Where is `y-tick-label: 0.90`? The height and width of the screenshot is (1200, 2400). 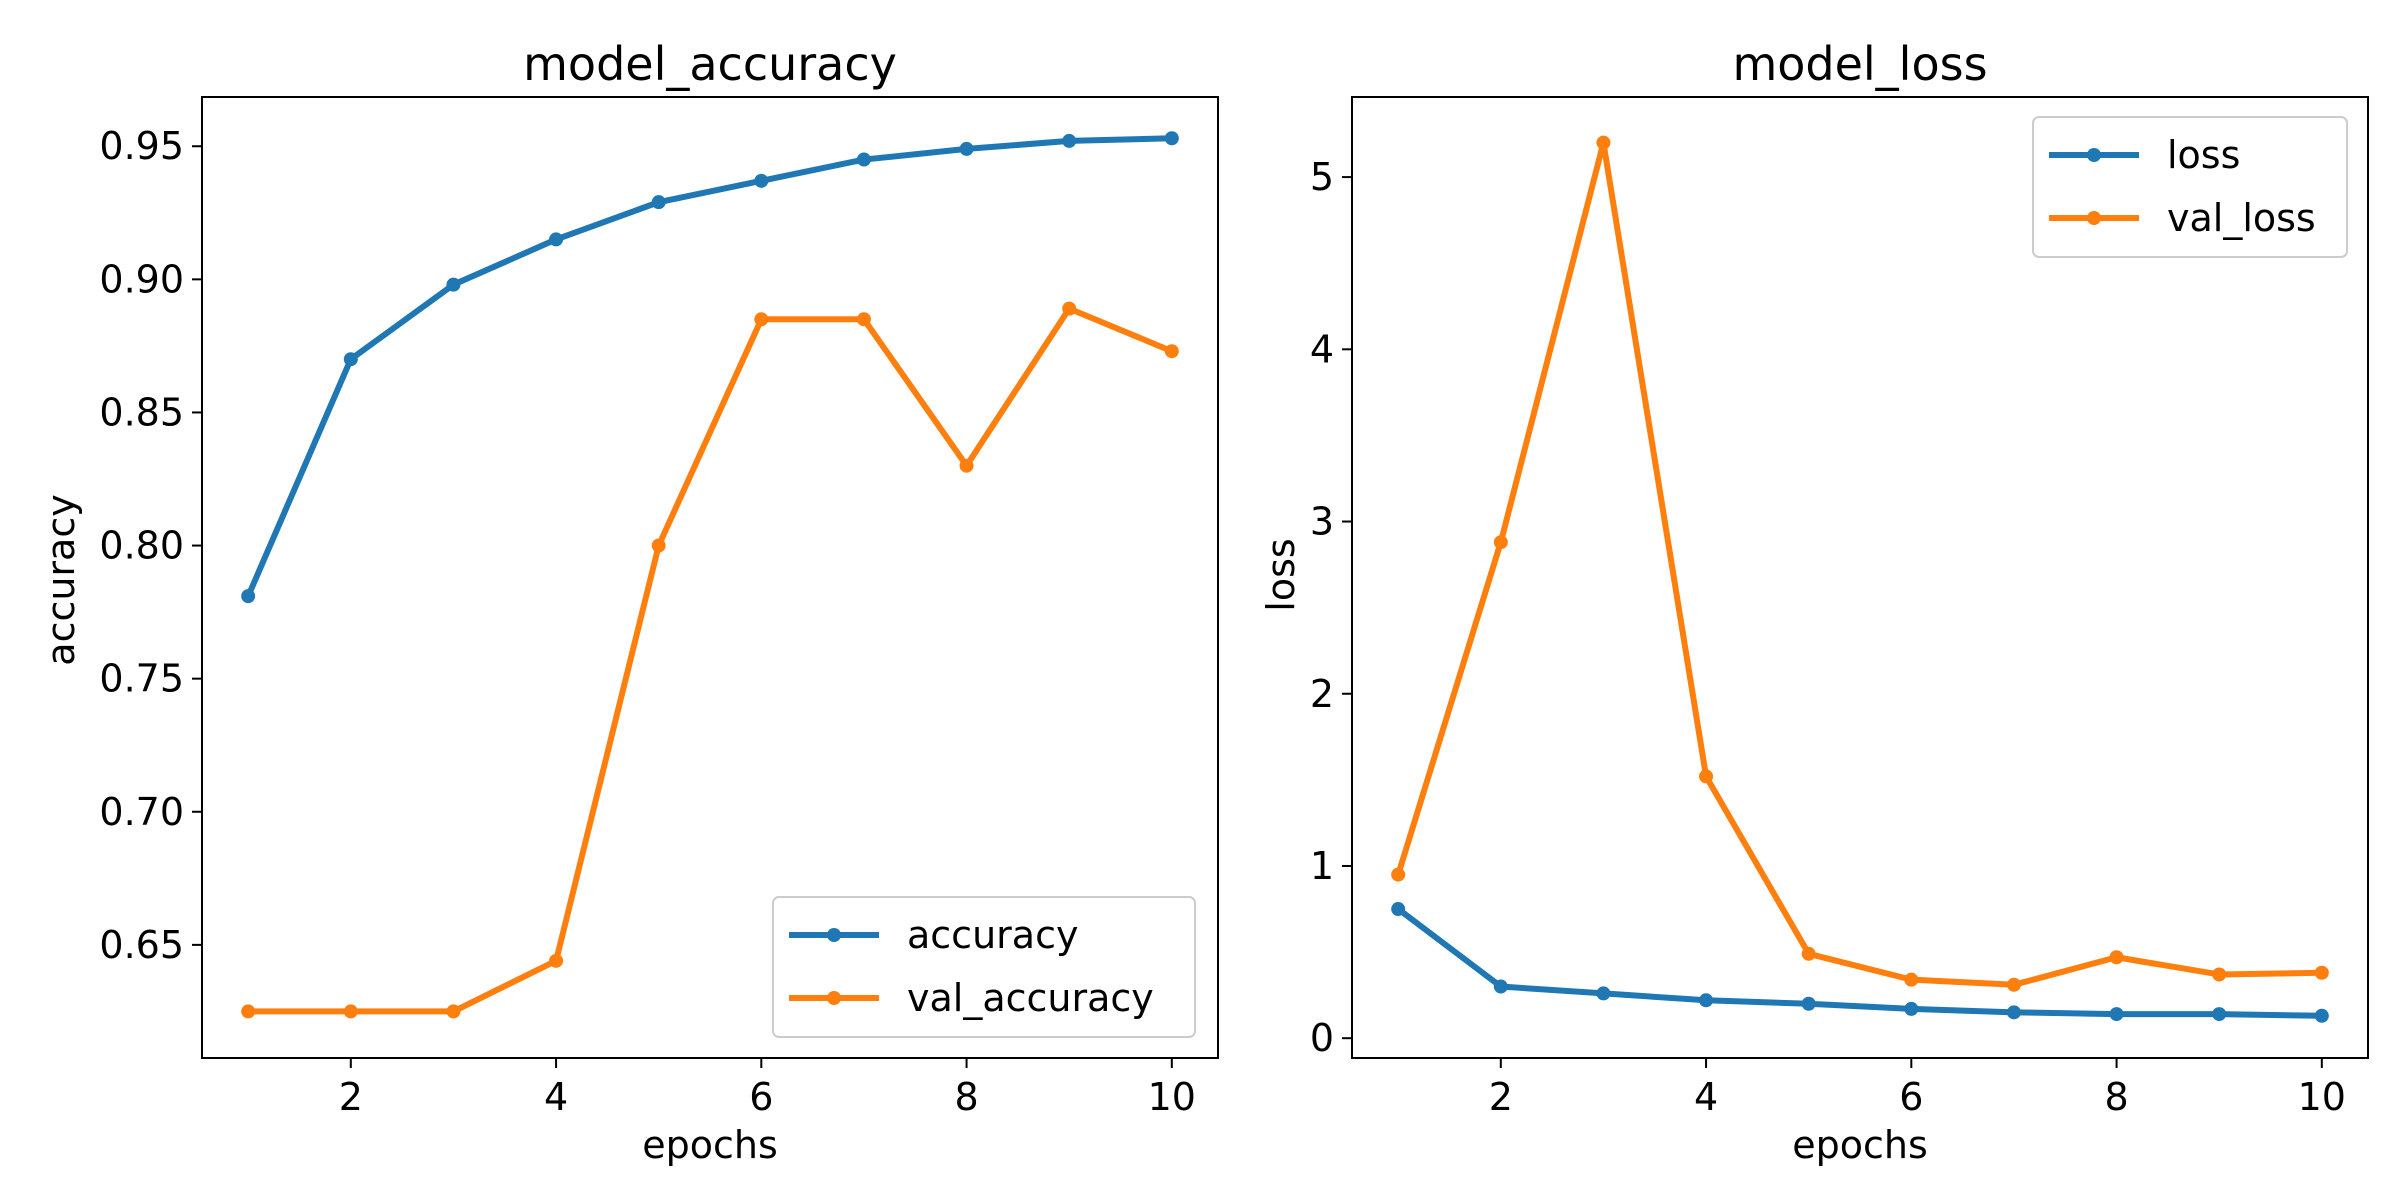 y-tick-label: 0.90 is located at coordinates (141, 279).